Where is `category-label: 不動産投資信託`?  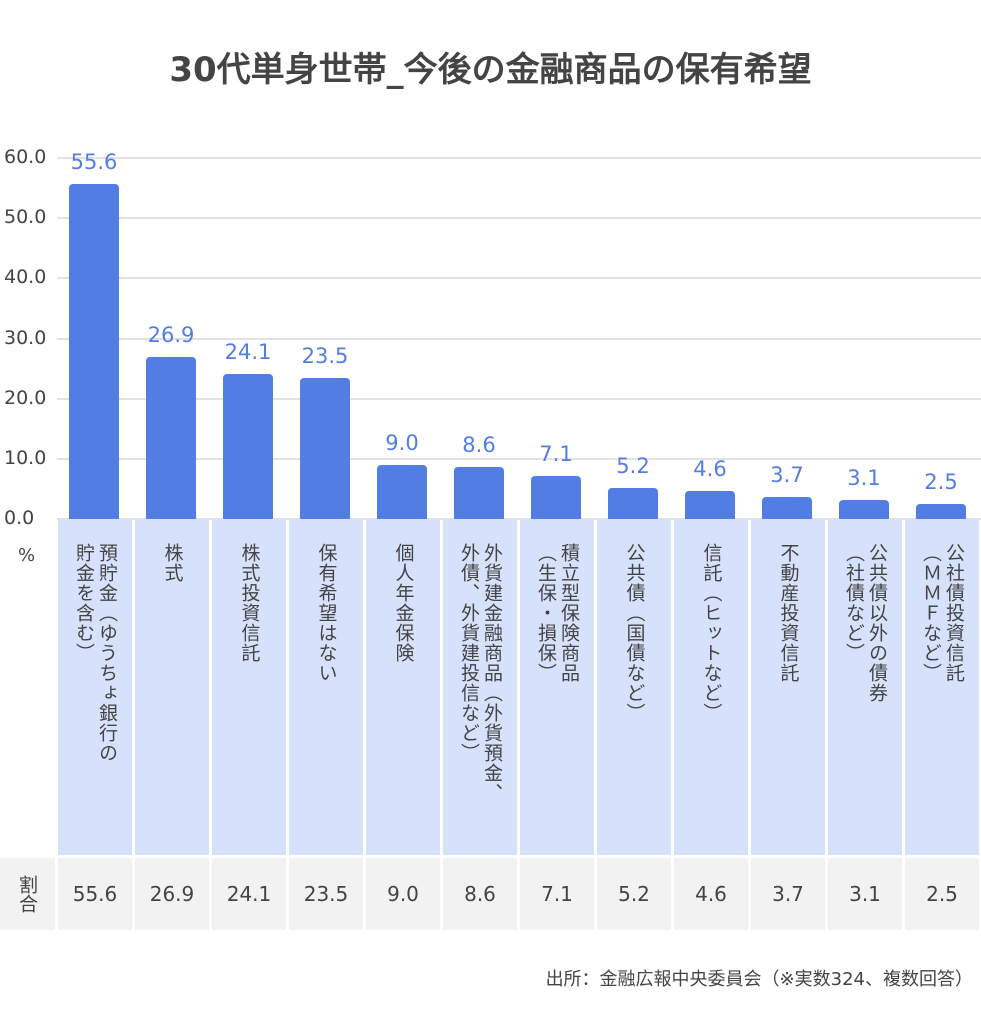 category-label: 不動産投資信託 is located at coordinates (788, 613).